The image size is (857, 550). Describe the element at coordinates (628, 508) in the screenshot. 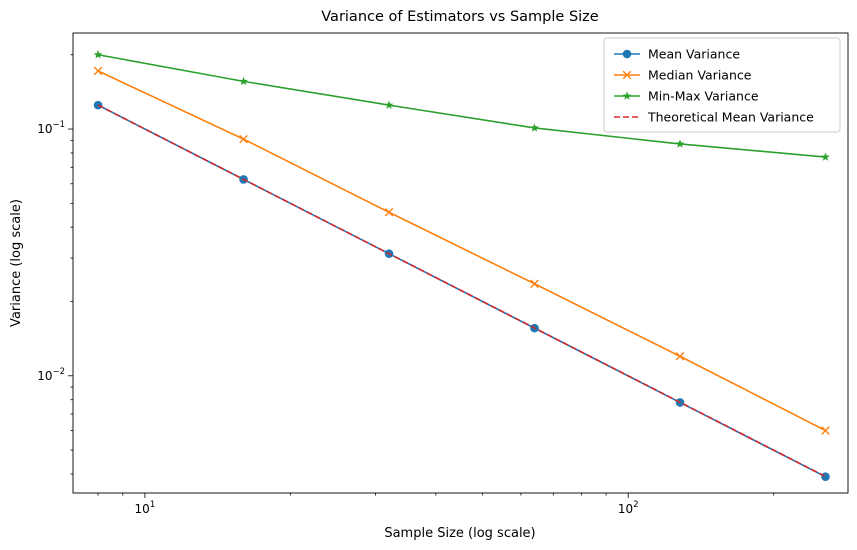

I see `x-tick-label: 10²` at that location.